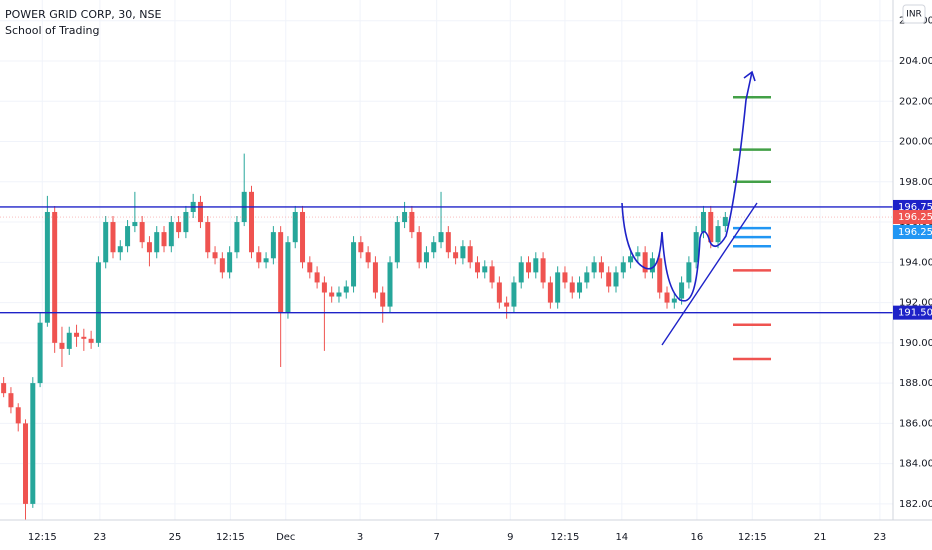  I want to click on y-tick-label: 186.00, so click(915, 423).